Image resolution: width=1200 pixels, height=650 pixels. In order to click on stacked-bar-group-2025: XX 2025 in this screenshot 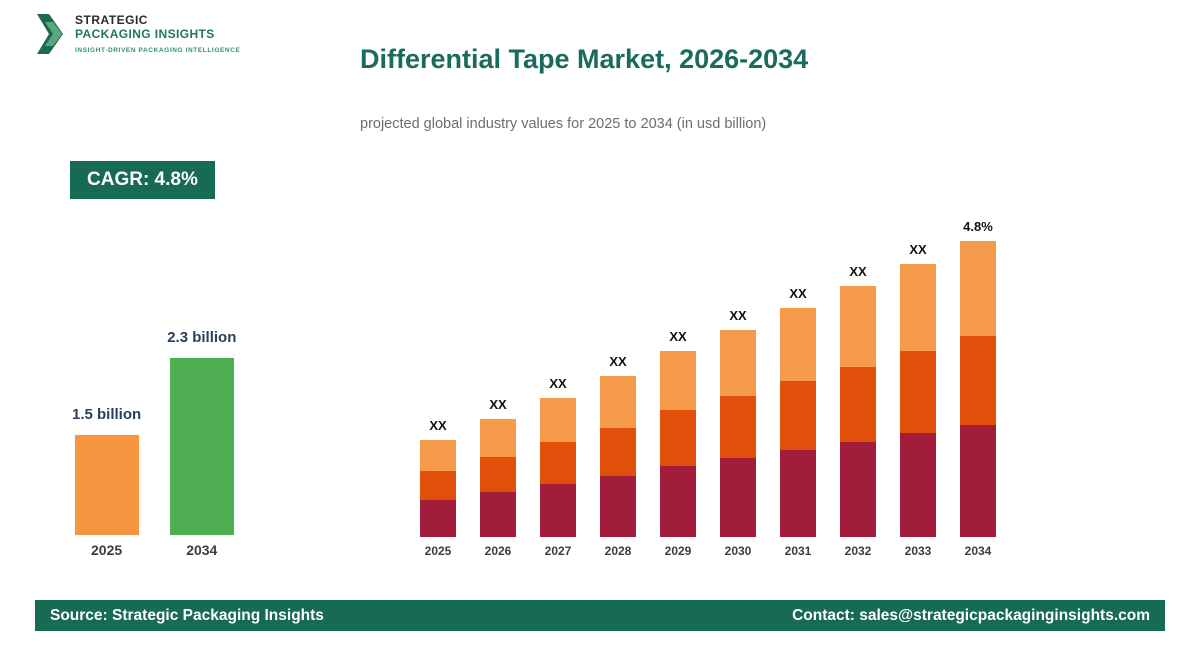, I will do `click(438, 488)`.